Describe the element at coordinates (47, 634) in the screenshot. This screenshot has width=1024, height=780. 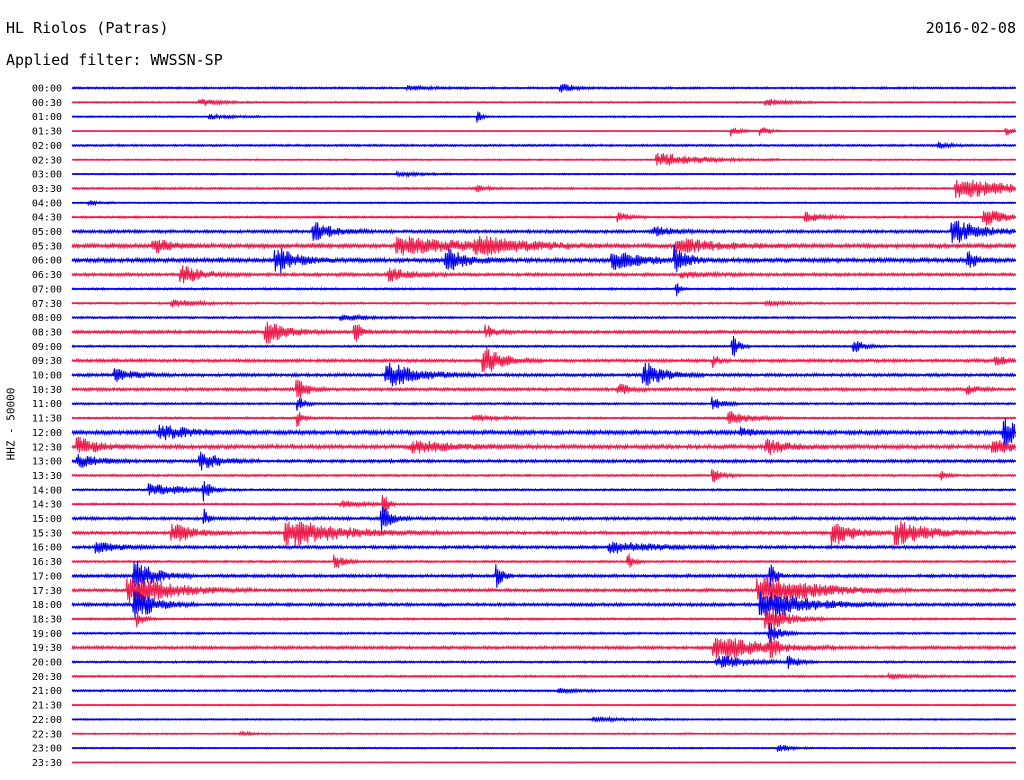
I see `time-tick-label: 19:00` at that location.